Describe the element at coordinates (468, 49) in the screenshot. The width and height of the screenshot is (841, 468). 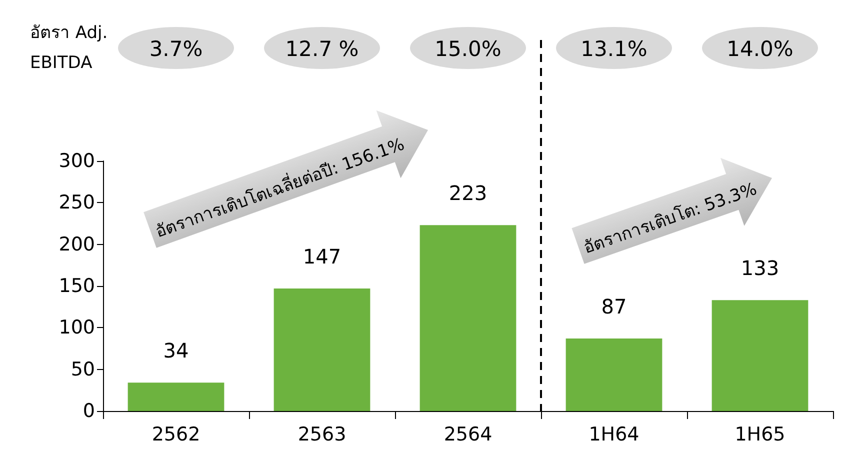
I see `text: 15.0%` at that location.